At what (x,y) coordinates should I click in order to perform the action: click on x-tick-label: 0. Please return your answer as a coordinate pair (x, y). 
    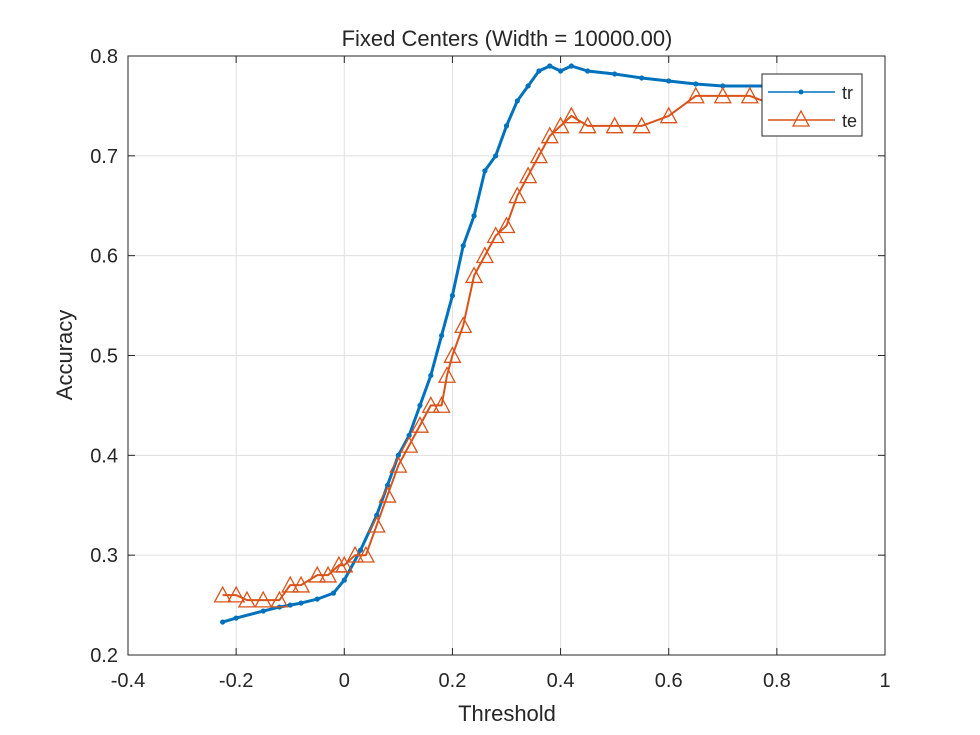
    Looking at the image, I should click on (344, 681).